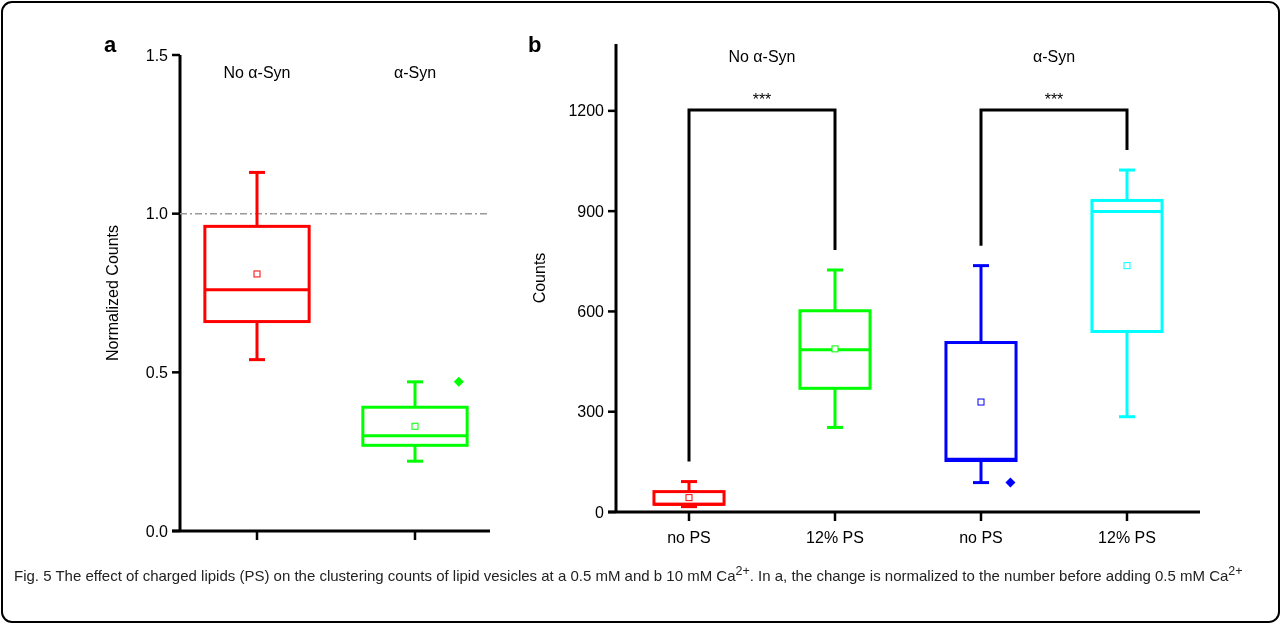 Image resolution: width=1282 pixels, height=626 pixels. What do you see at coordinates (157, 214) in the screenshot?
I see `y-tick-label: 1.0` at bounding box center [157, 214].